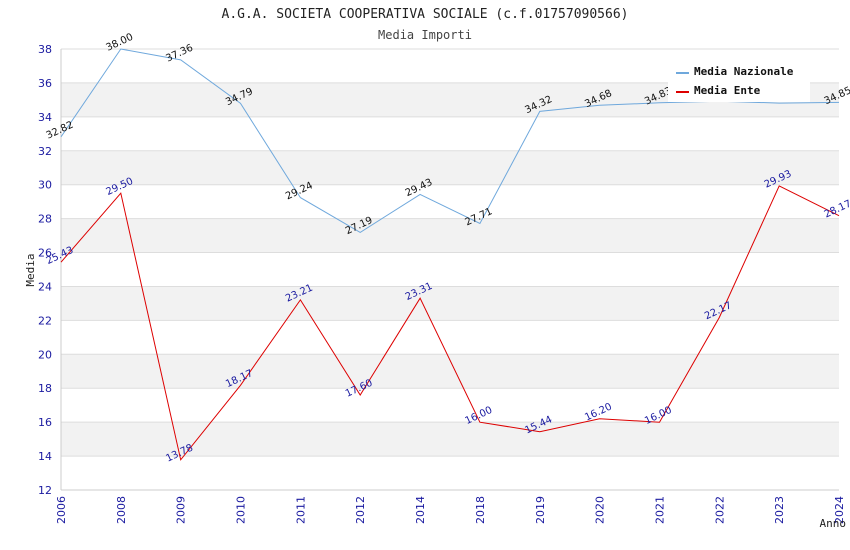 This screenshot has width=850, height=550. Describe the element at coordinates (179, 54) in the screenshot. I see `data-label-media-nazionale: 37.36` at that location.